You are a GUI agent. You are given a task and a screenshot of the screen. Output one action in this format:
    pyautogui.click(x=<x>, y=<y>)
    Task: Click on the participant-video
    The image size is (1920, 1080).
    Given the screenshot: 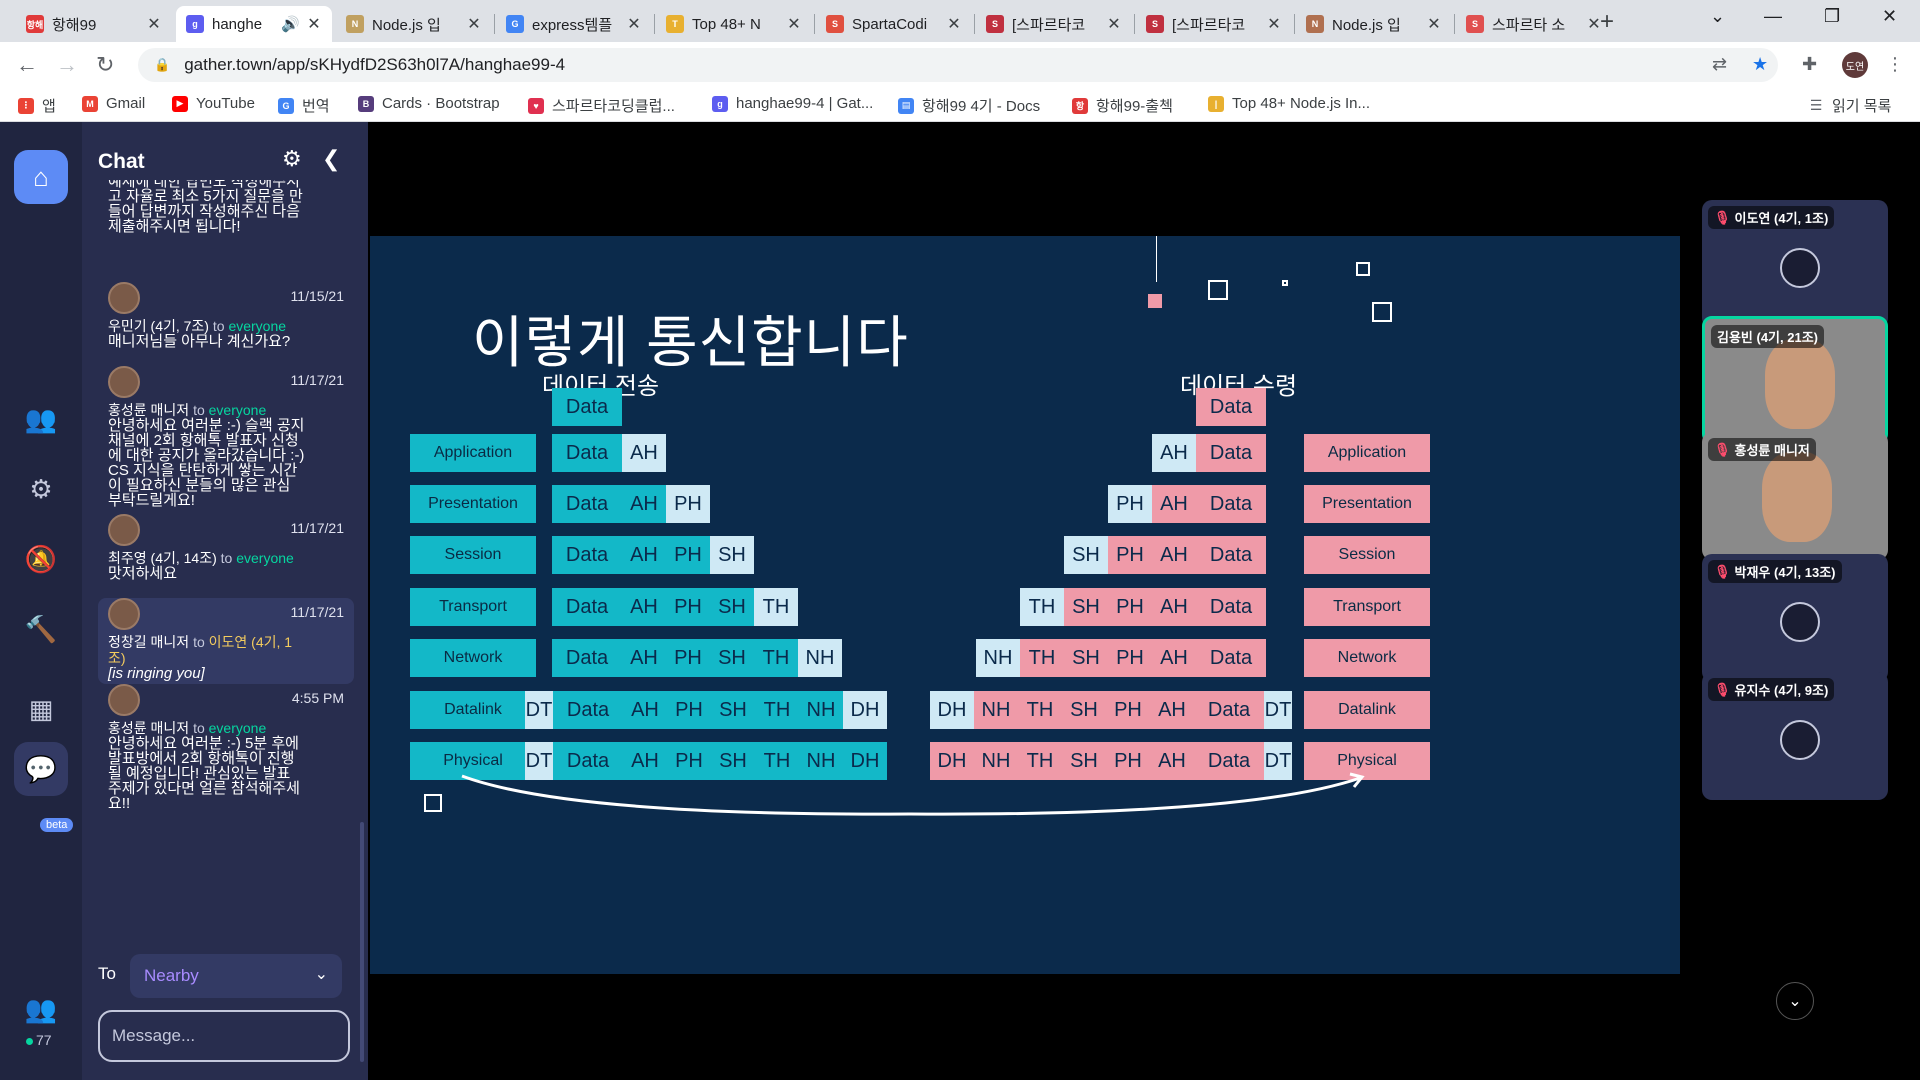 What is the action you would take?
    pyautogui.click(x=1800, y=384)
    